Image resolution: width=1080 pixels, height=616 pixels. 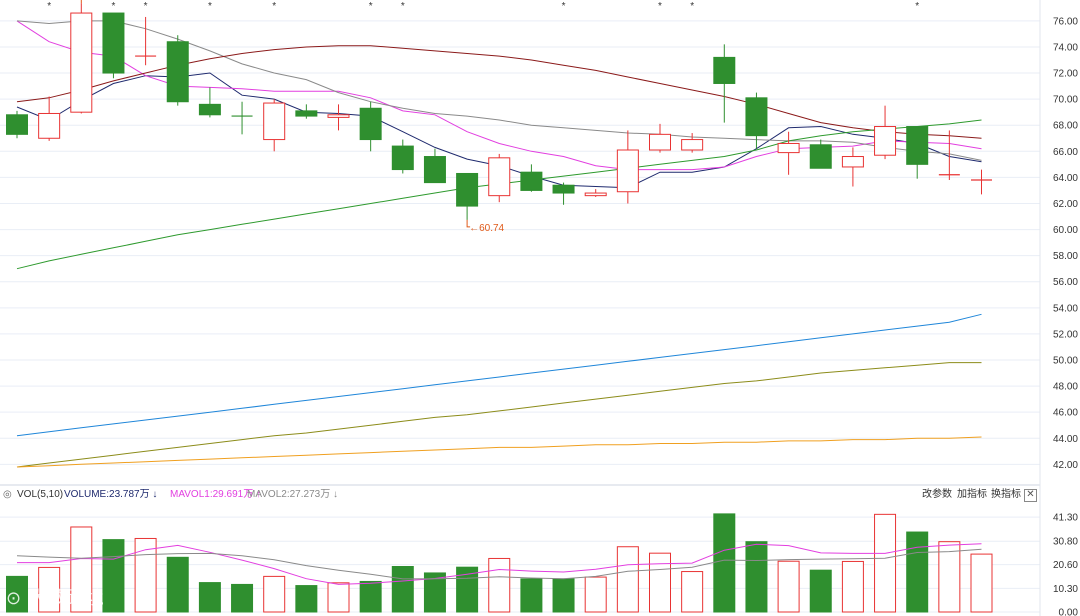 I want to click on series-line-mavol2, so click(x=499, y=564).